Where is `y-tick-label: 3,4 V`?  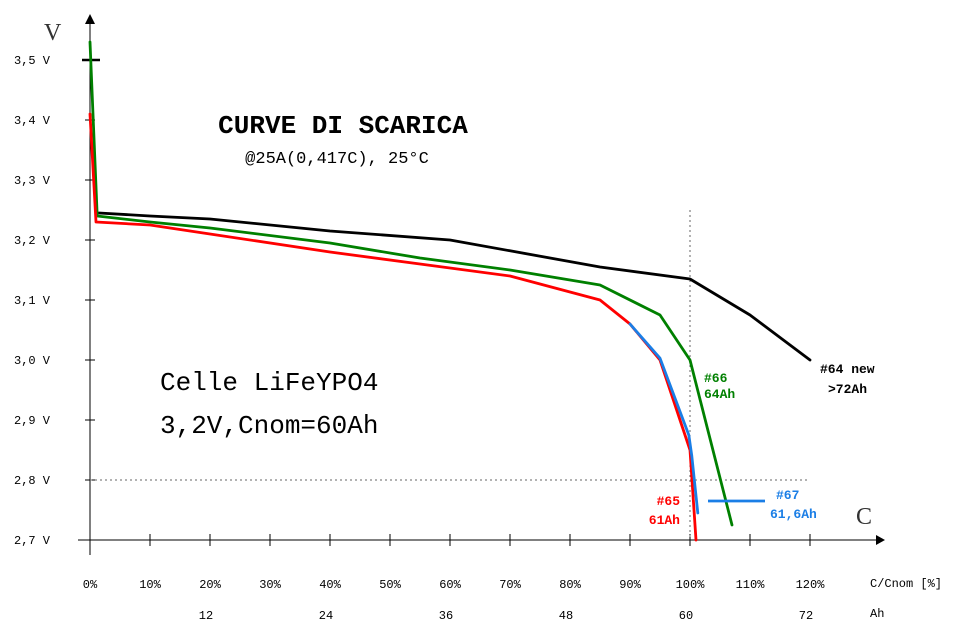
y-tick-label: 3,4 V is located at coordinates (32, 121).